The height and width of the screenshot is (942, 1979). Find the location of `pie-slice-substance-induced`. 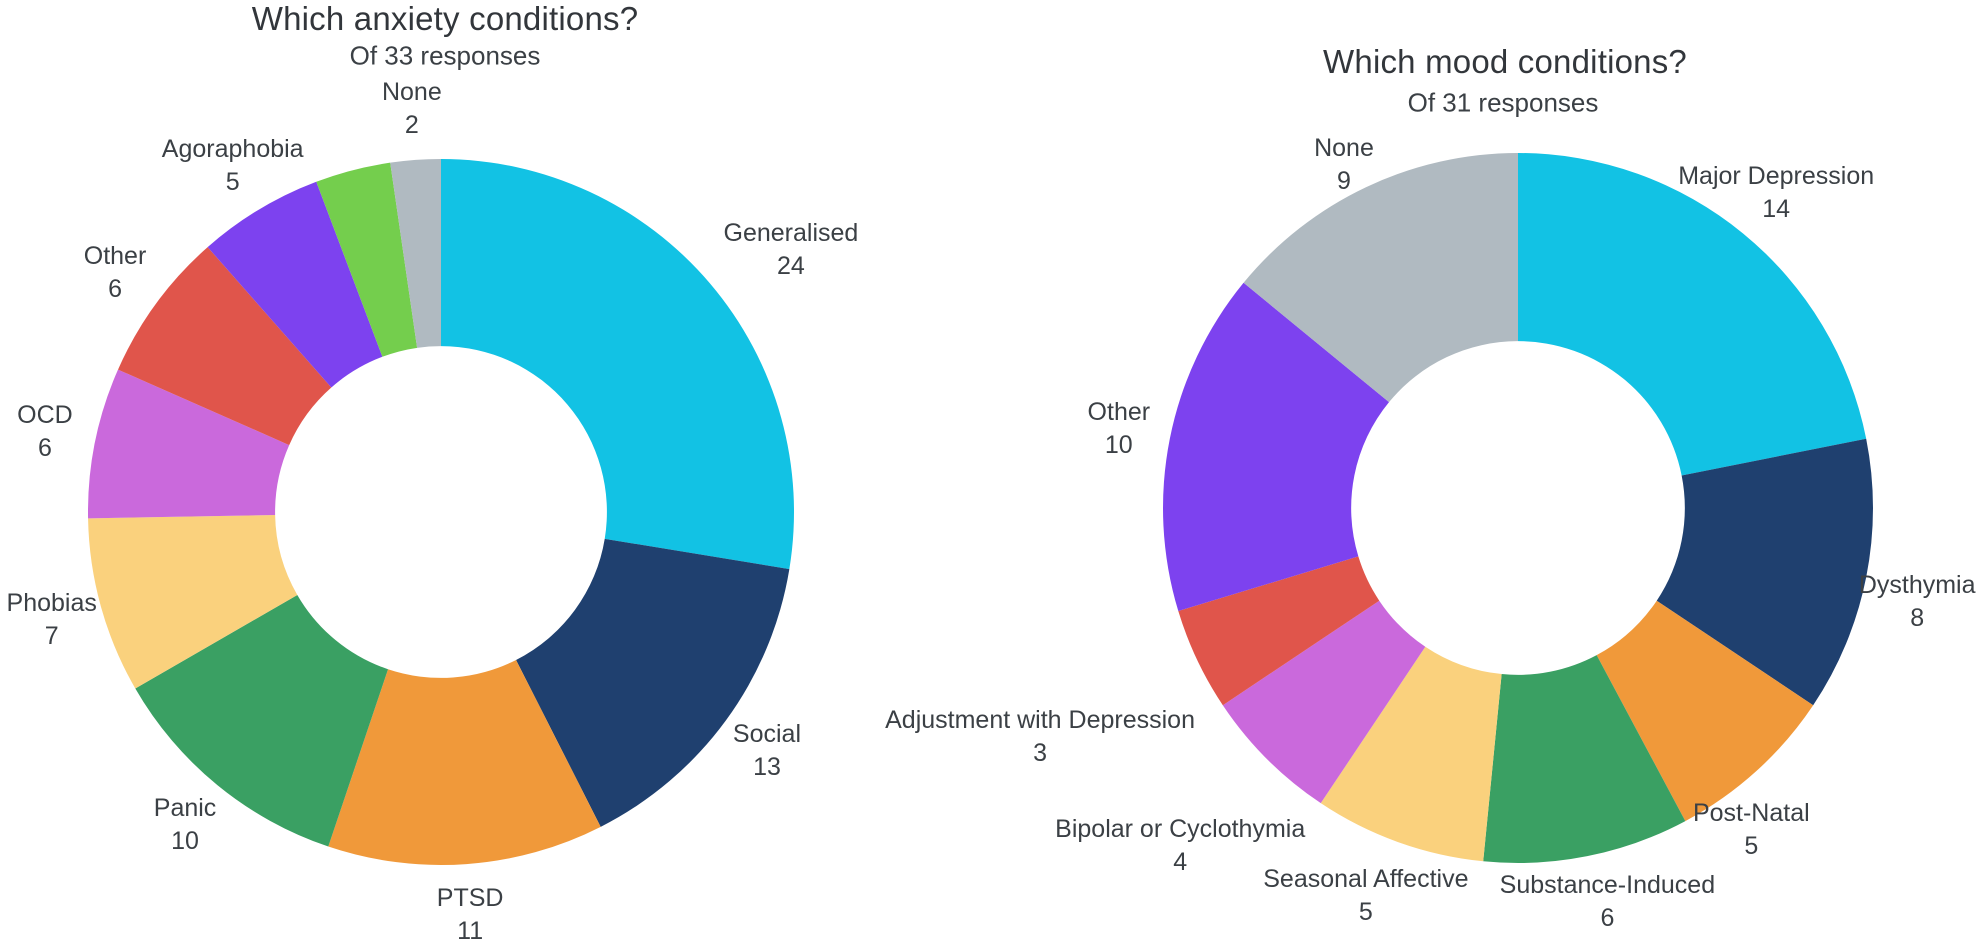

pie-slice-substance-induced is located at coordinates (1584, 759).